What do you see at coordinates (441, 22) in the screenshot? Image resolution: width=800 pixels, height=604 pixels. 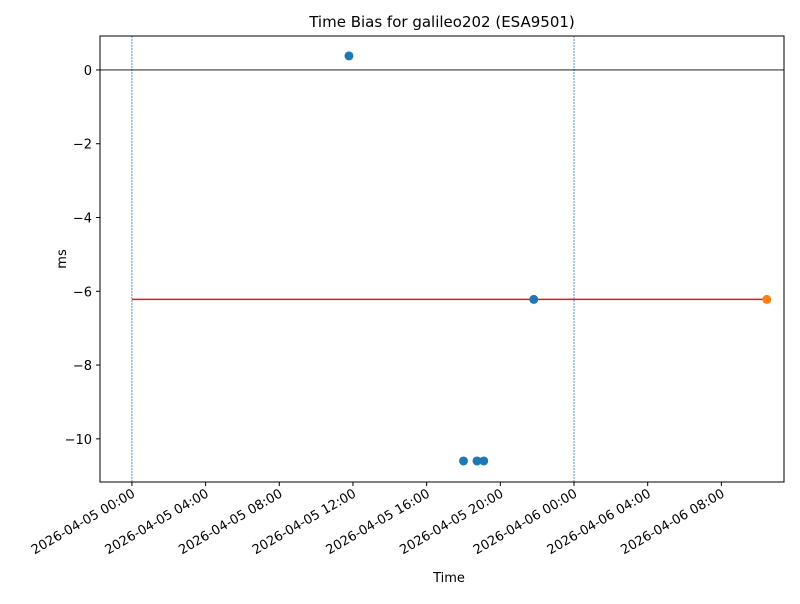 I see `chart-title: Time Bias for galileo202 (ESA9501)` at bounding box center [441, 22].